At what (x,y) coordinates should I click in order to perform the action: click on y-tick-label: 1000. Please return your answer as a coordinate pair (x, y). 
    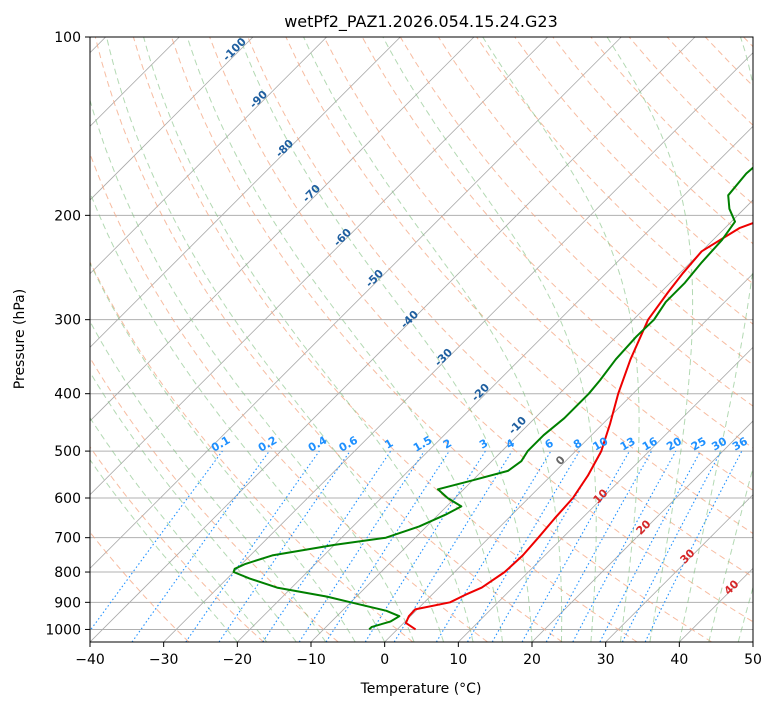
    Looking at the image, I should click on (63, 630).